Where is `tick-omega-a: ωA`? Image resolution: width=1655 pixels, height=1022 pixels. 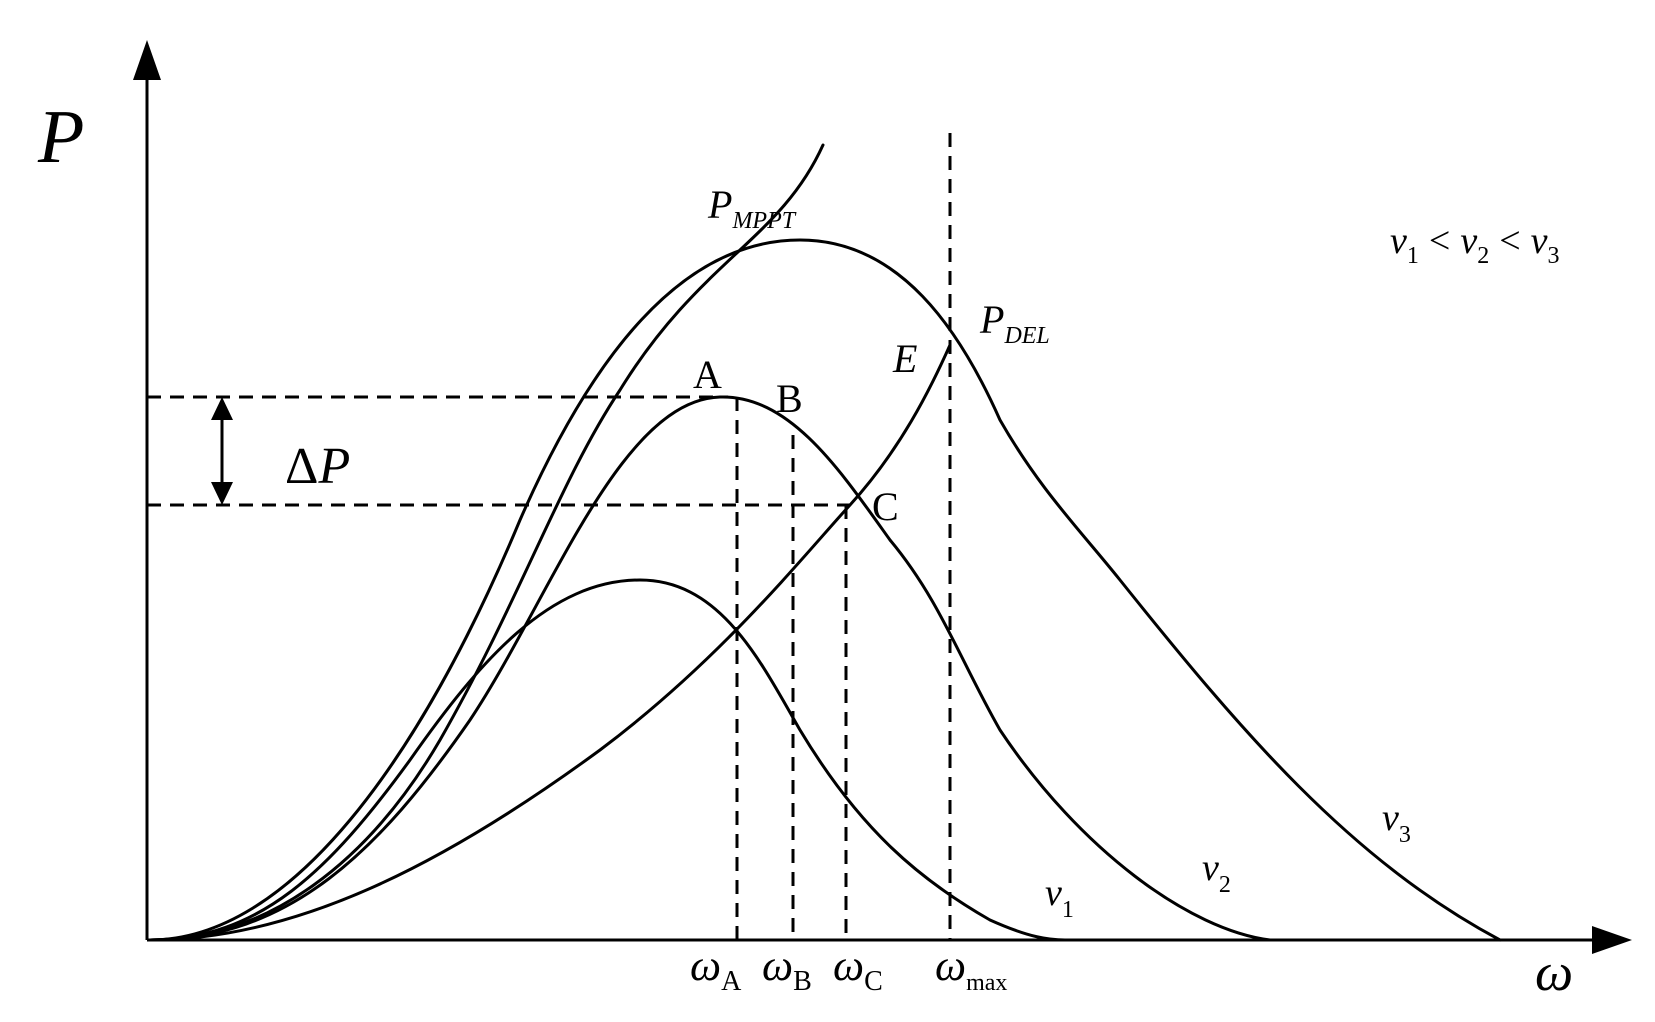
tick-omega-a: ωA is located at coordinates (716, 969).